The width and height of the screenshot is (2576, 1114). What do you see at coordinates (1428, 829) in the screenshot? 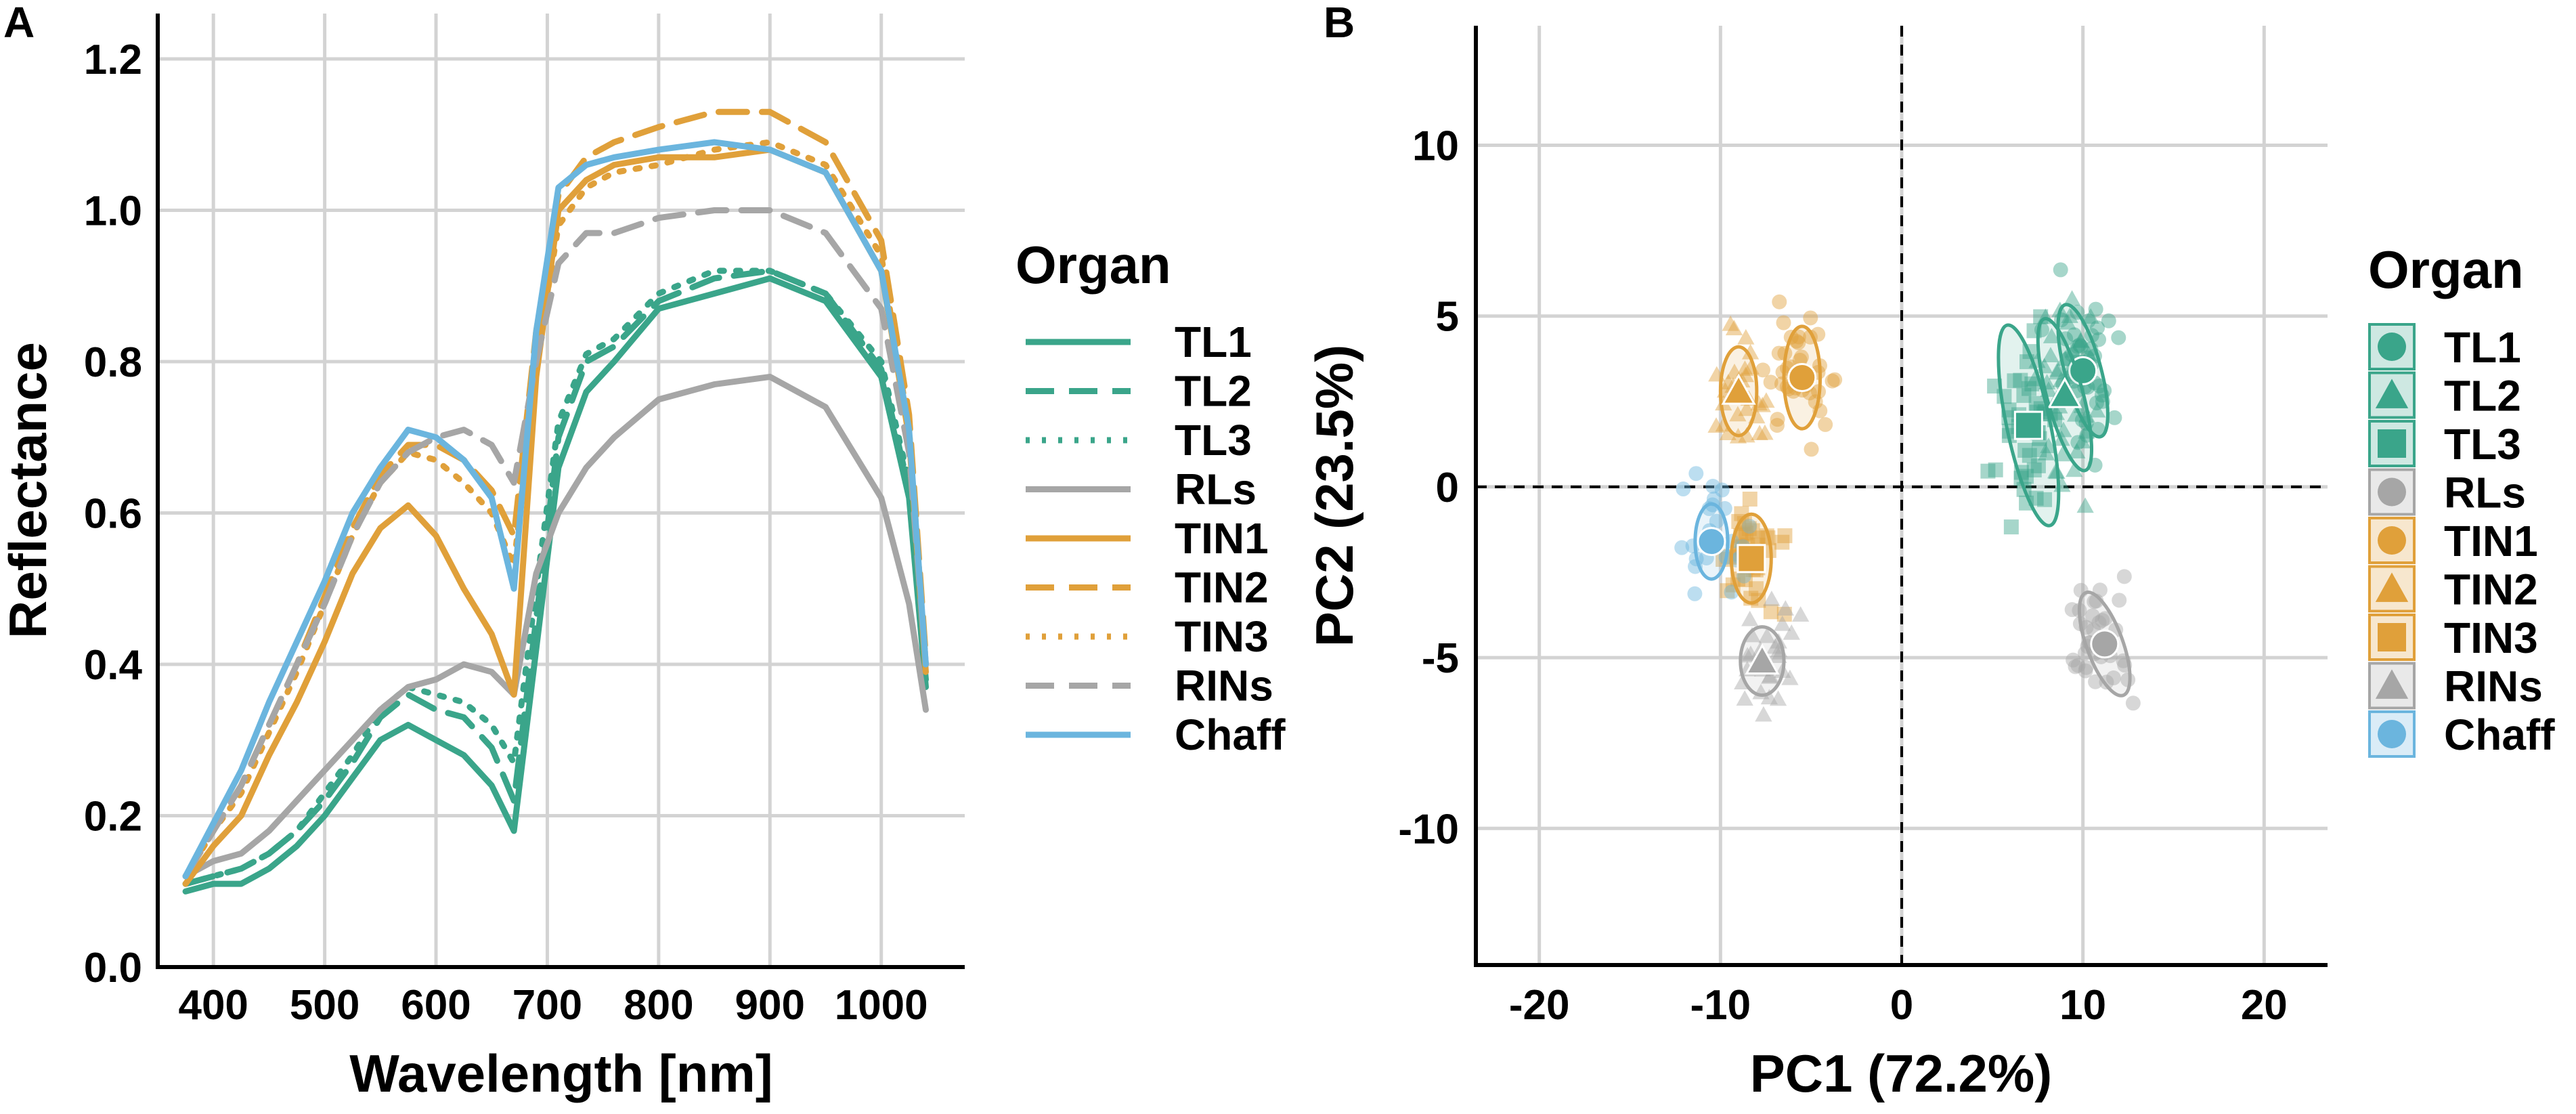
I see `panel-b-y-tick-label: -10` at bounding box center [1428, 829].